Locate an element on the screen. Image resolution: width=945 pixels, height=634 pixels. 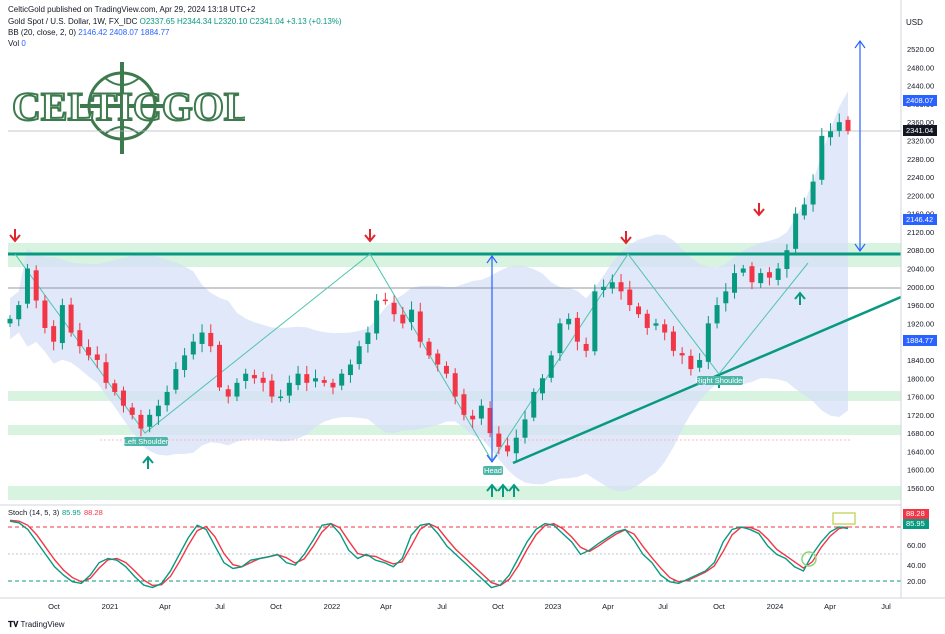
target-measure-arrowheads is located at coordinates (860, 146).